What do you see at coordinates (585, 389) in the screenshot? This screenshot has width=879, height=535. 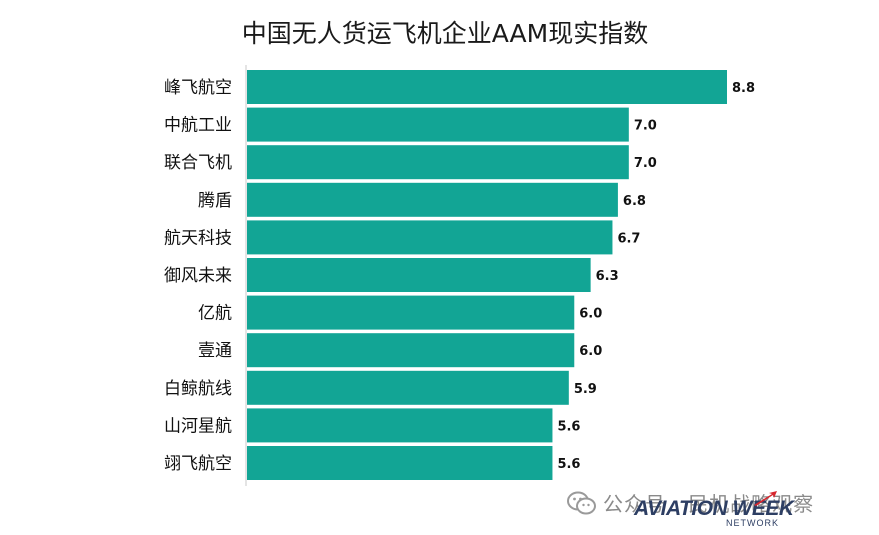 I see `value-label: 5.9` at bounding box center [585, 389].